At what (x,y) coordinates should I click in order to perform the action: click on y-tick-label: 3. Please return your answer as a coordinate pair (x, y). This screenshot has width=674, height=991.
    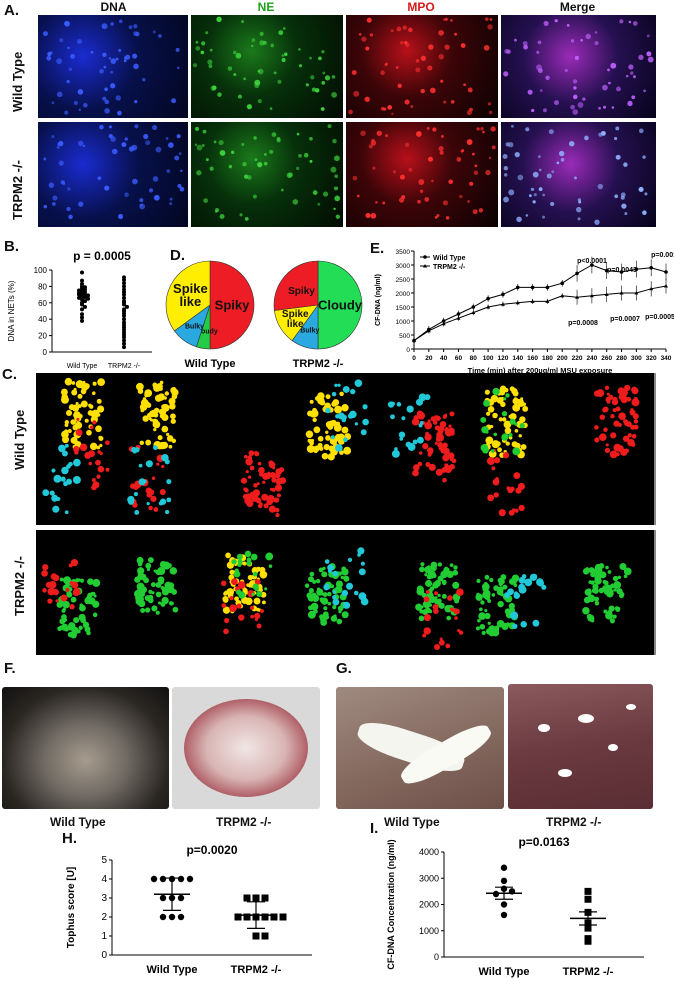
    Looking at the image, I should click on (104, 898).